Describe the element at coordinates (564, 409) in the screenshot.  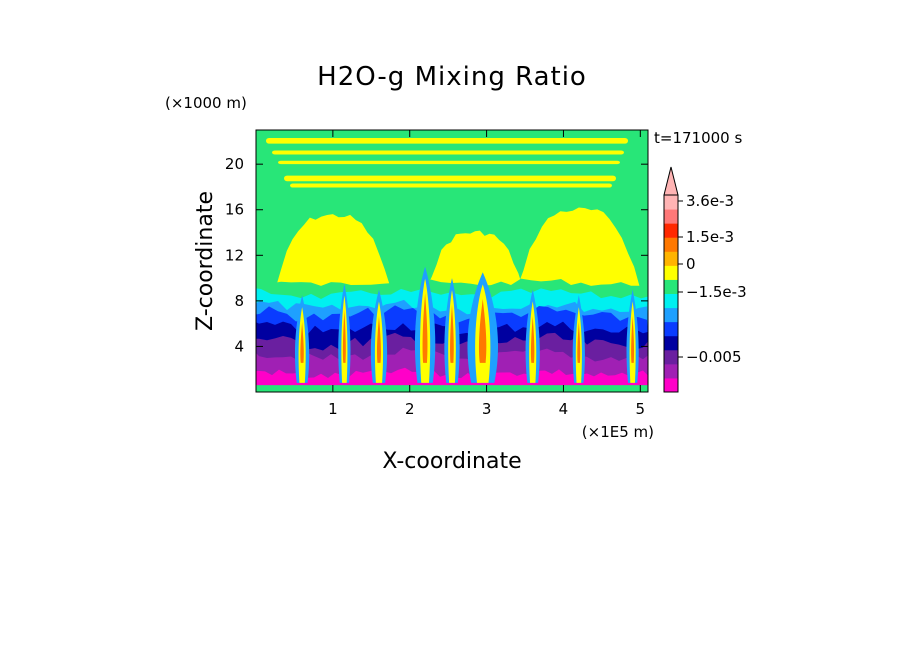
I see `x-tick-label: 4` at that location.